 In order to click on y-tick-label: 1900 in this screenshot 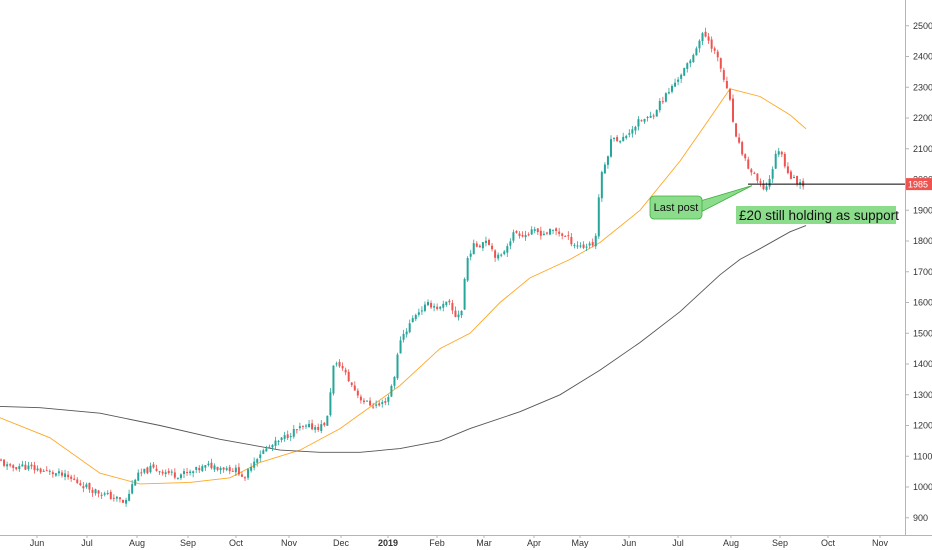, I will do `click(922, 210)`.